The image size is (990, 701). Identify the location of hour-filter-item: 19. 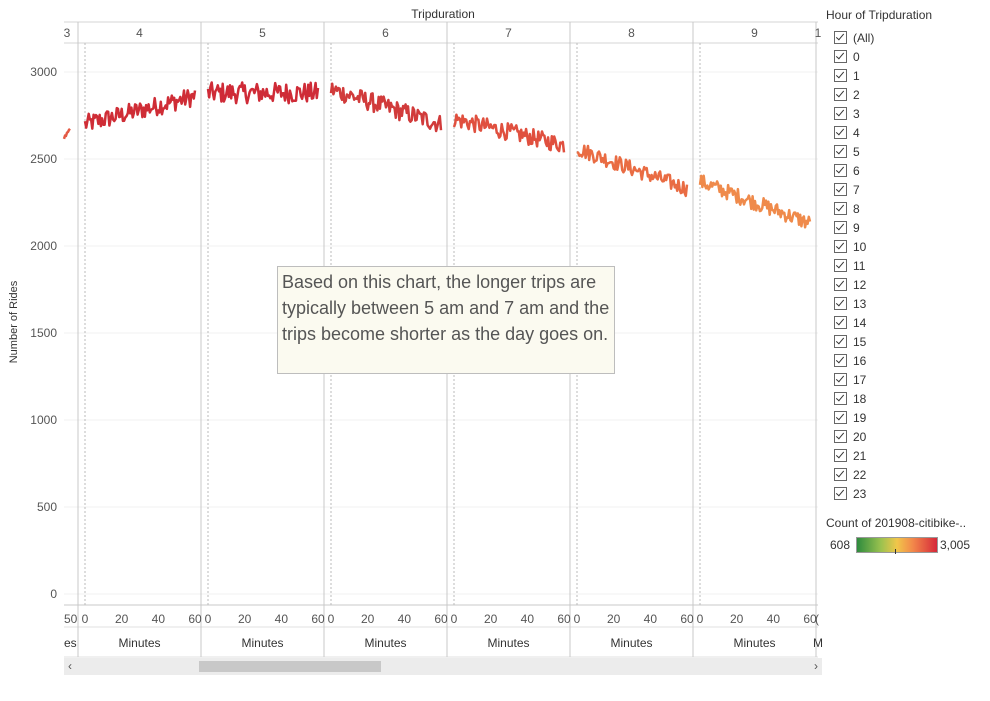
(906, 417).